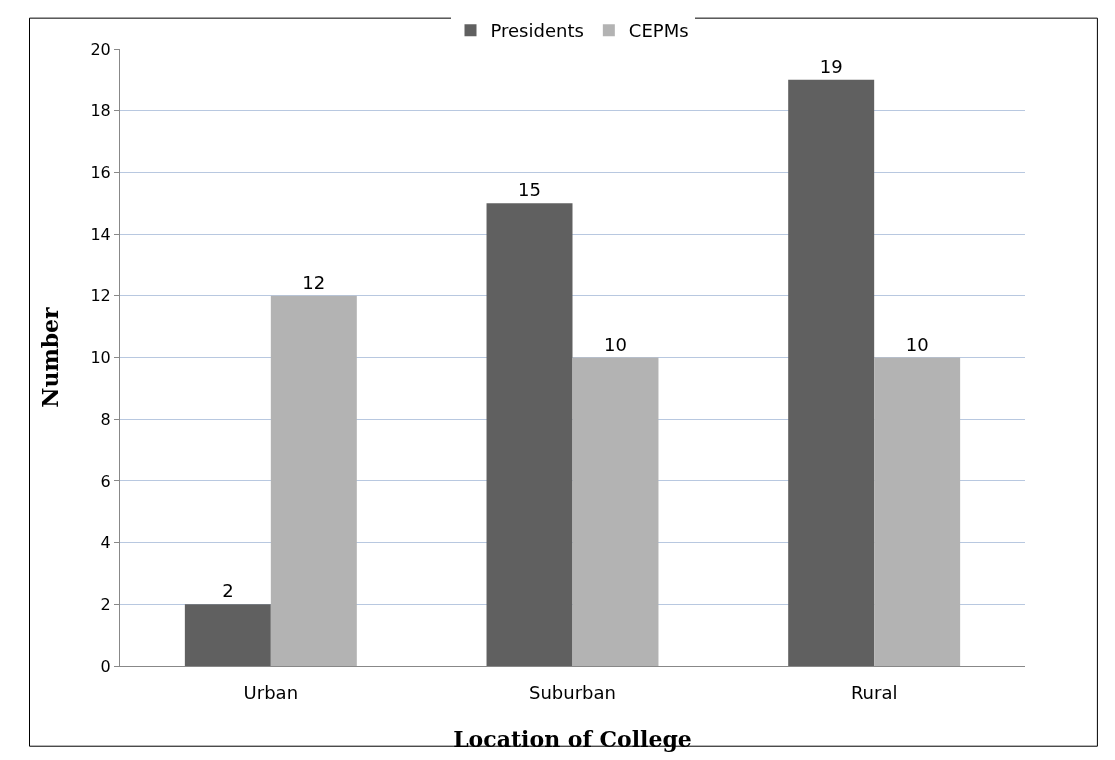 This screenshot has width=1115, height=760. I want to click on y-tick-label: 20, so click(100, 49).